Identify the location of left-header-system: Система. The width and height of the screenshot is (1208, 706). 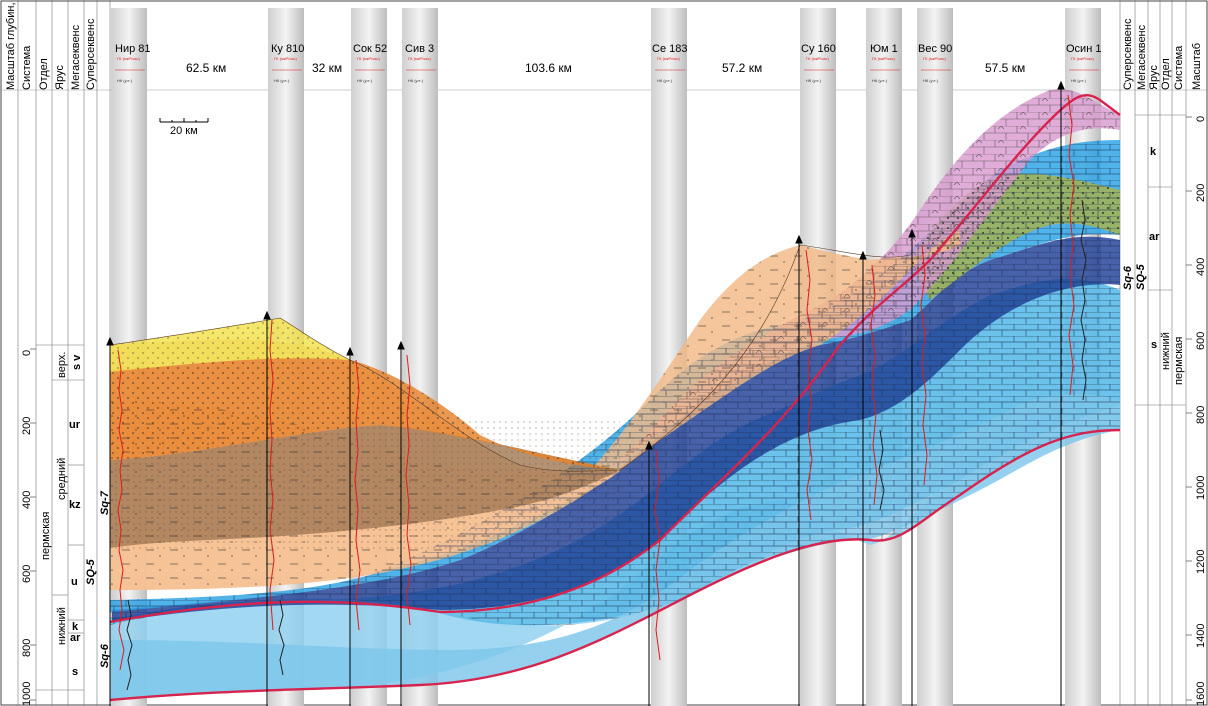
(27, 67).